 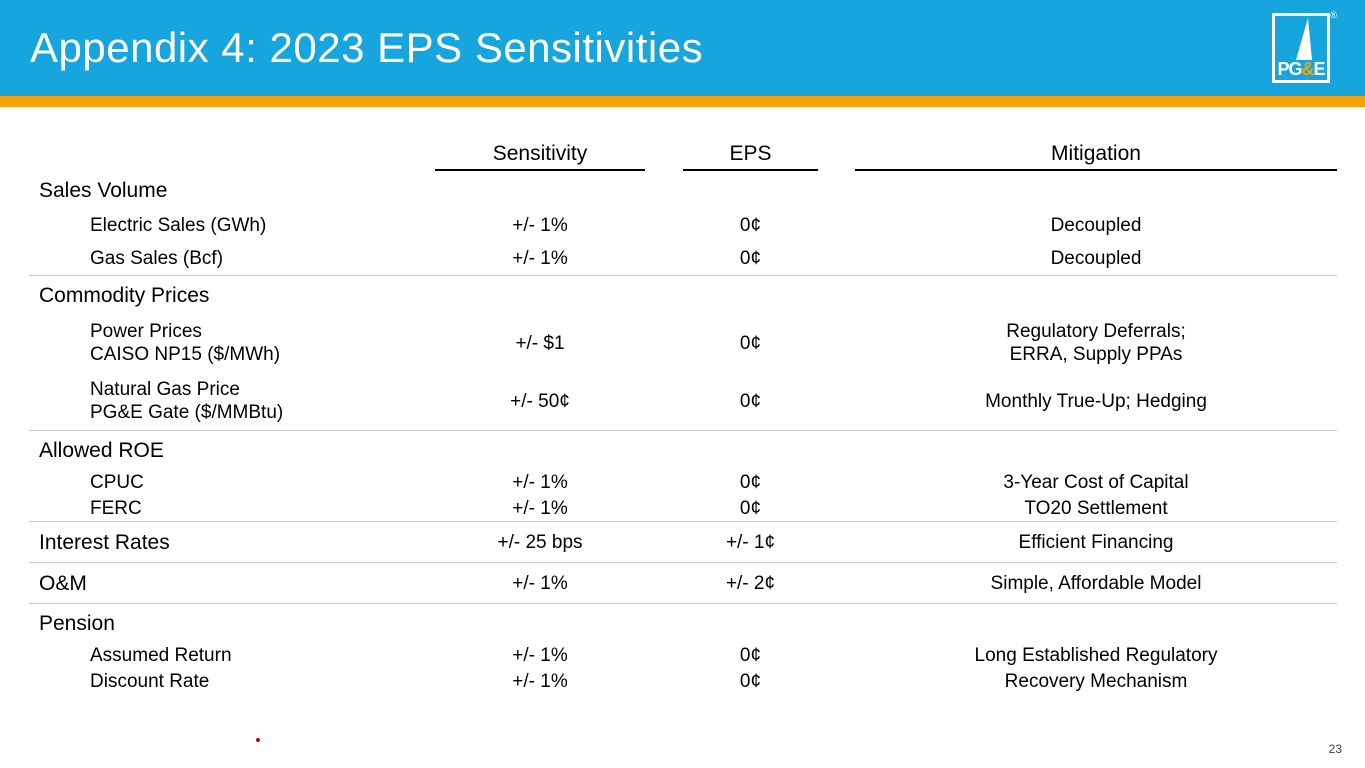 What do you see at coordinates (1096, 401) in the screenshot?
I see `mitigation-cell: Monthly True-Up; Hedging` at bounding box center [1096, 401].